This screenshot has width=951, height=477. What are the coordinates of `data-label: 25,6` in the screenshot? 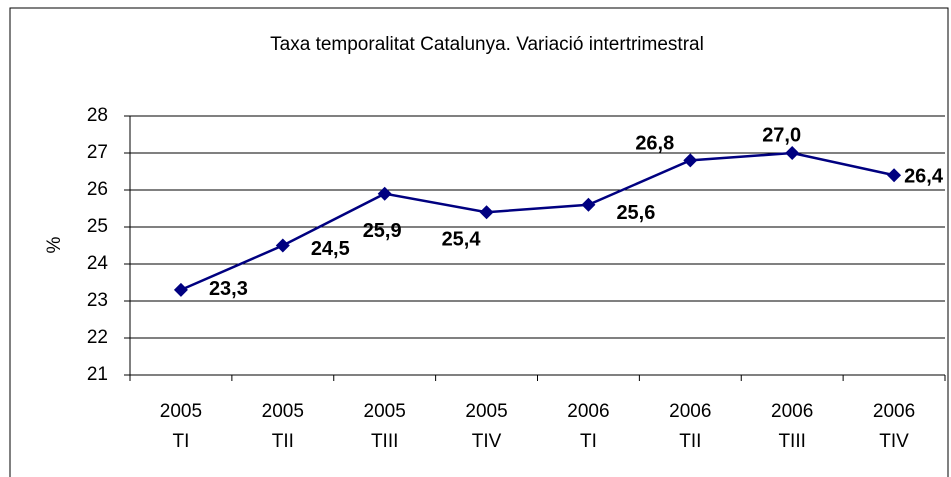 It's located at (635, 213).